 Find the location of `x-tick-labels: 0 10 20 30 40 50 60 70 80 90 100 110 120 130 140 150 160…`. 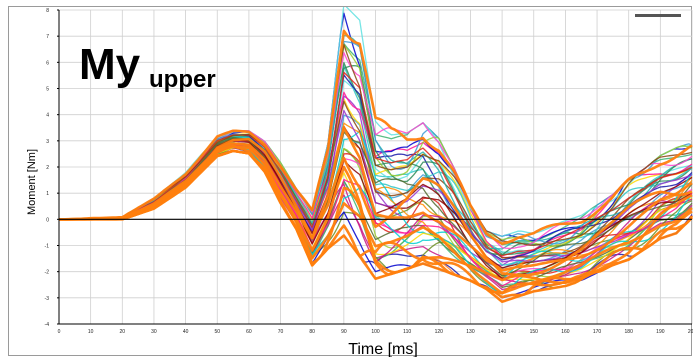

x-tick-labels: 0 10 20 30 40 50 60 70 80 90 100 110 120 130 140 150 160… is located at coordinates (375, 332).